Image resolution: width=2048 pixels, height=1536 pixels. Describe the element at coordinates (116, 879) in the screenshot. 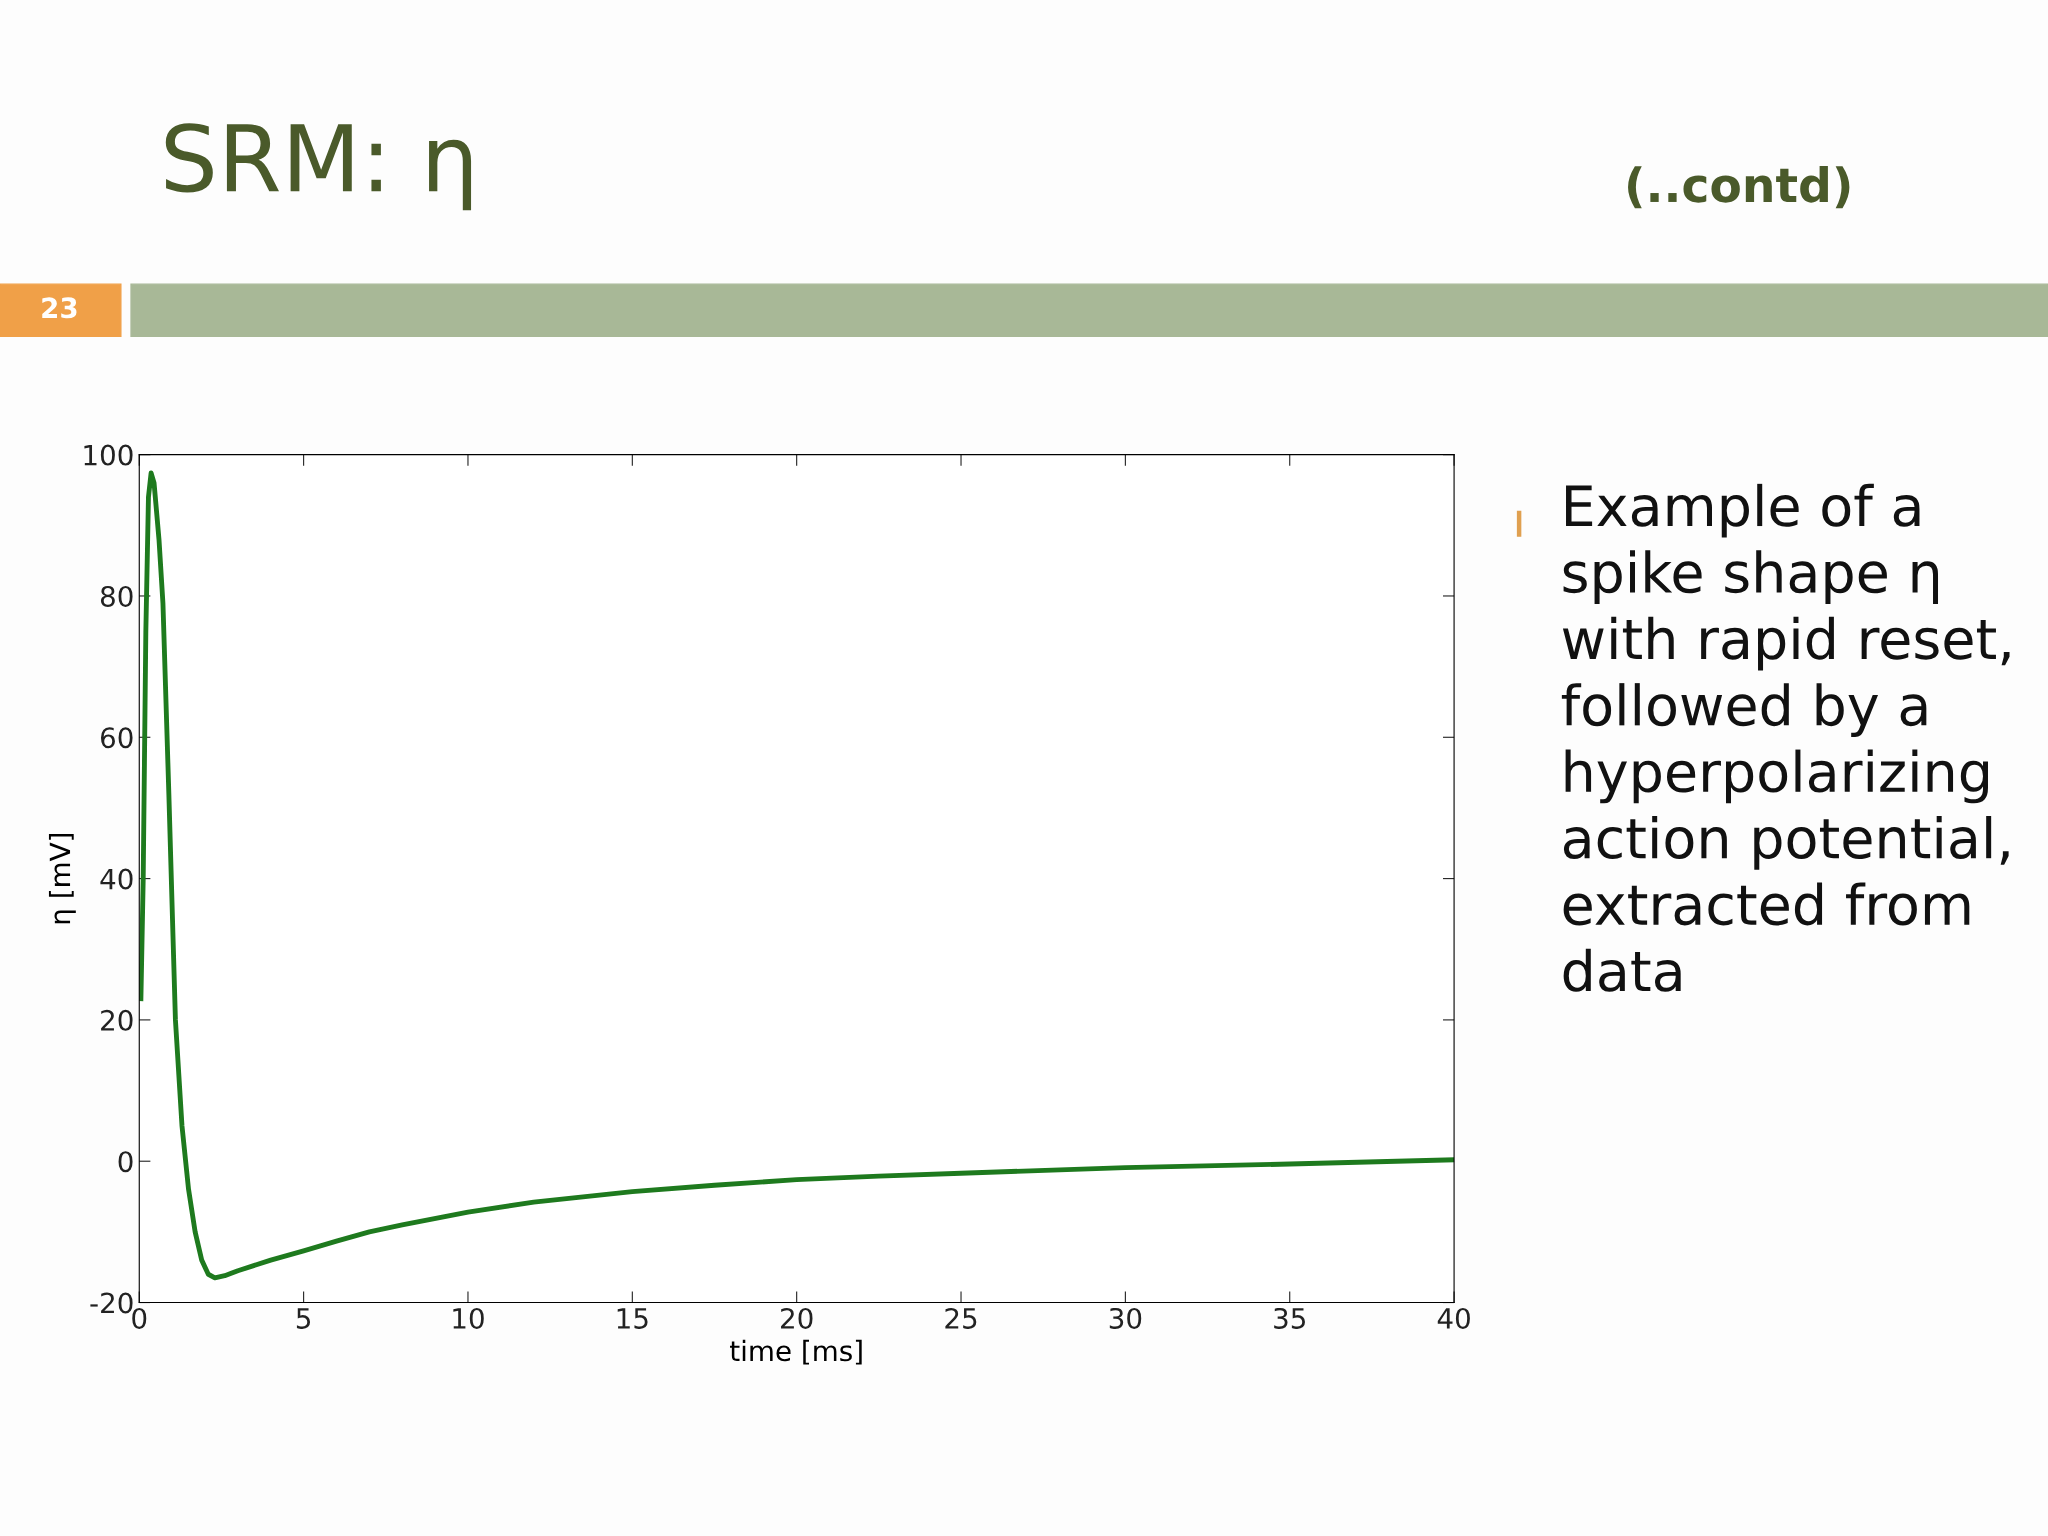

I see `y-tick-label: 40` at that location.